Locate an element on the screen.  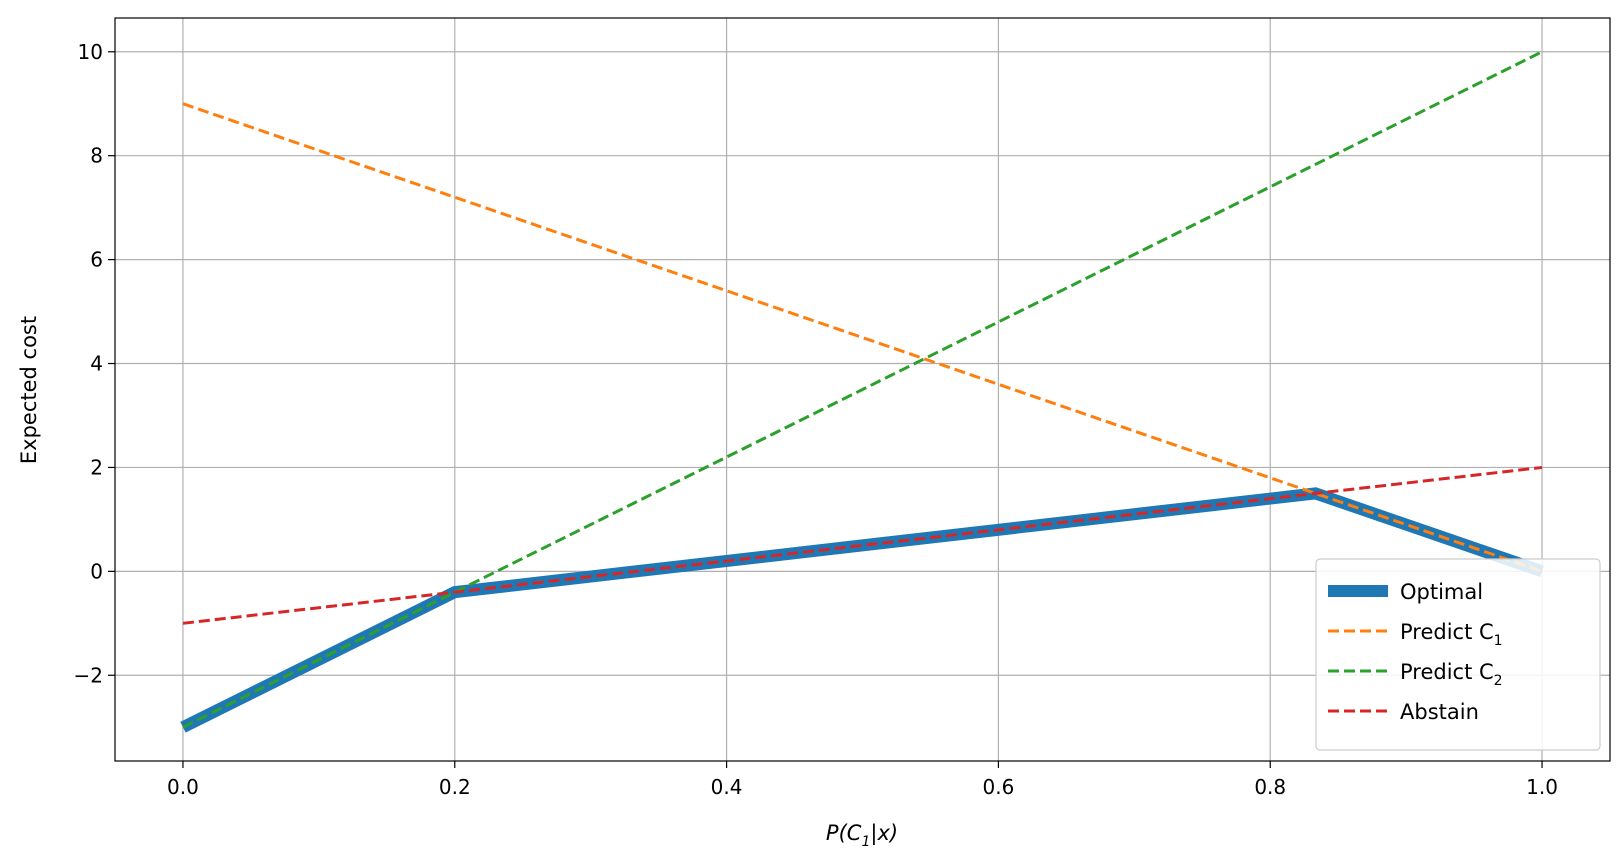
y-tick-label: 10 is located at coordinates (90, 52).